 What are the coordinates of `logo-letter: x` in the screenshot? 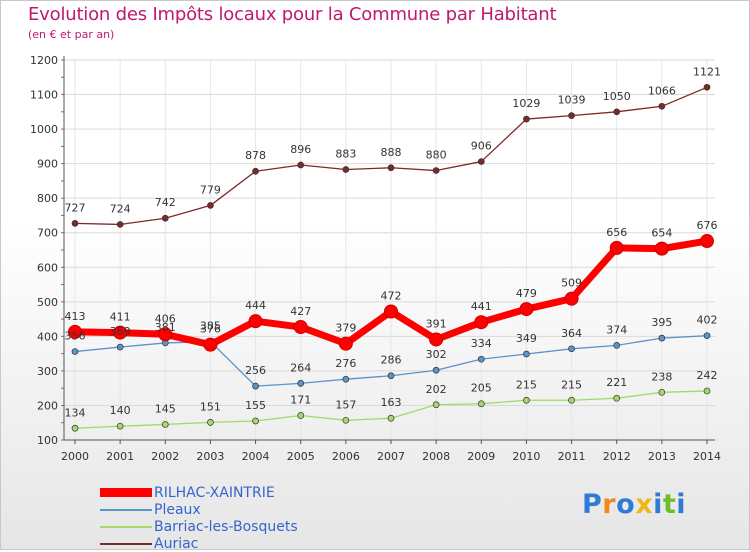 It's located at (644, 504).